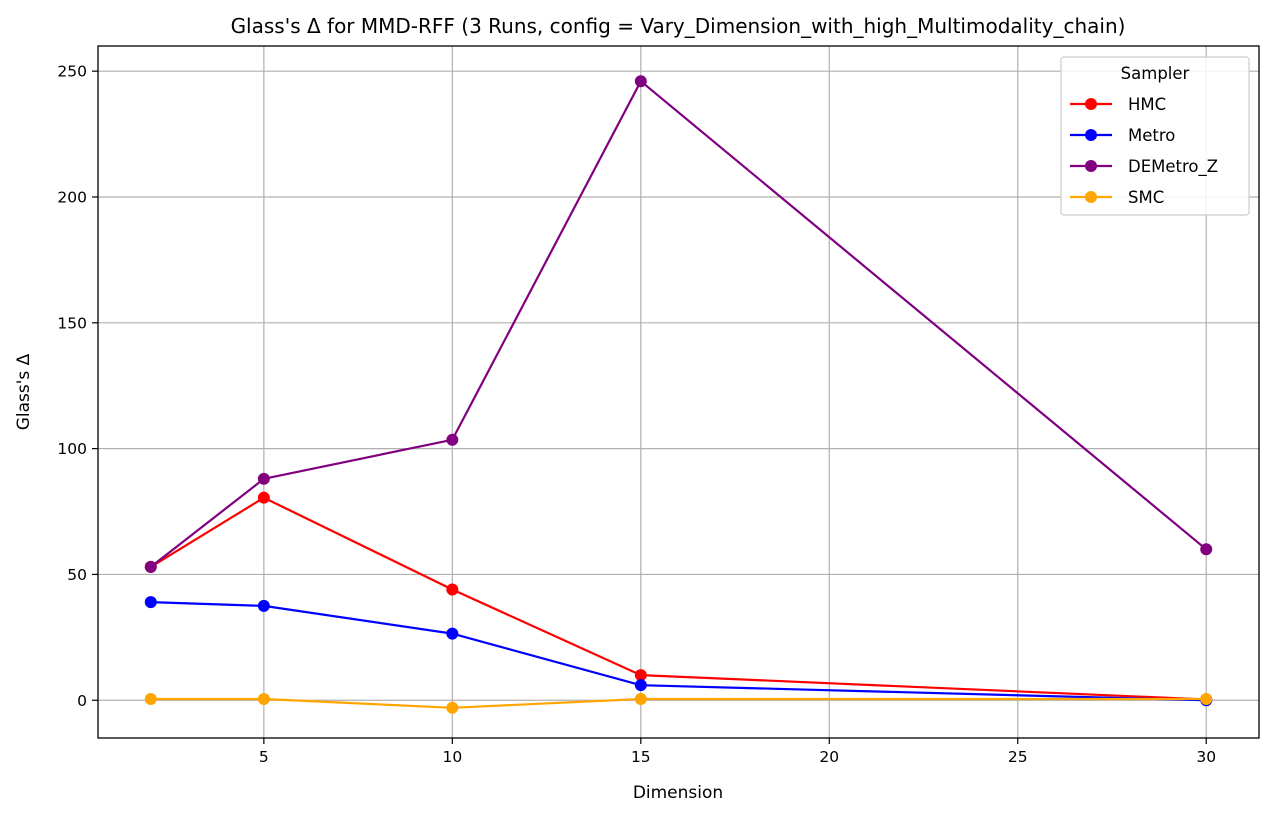 This screenshot has height=817, width=1275. Describe the element at coordinates (678, 703) in the screenshot. I see `series-smc` at that location.